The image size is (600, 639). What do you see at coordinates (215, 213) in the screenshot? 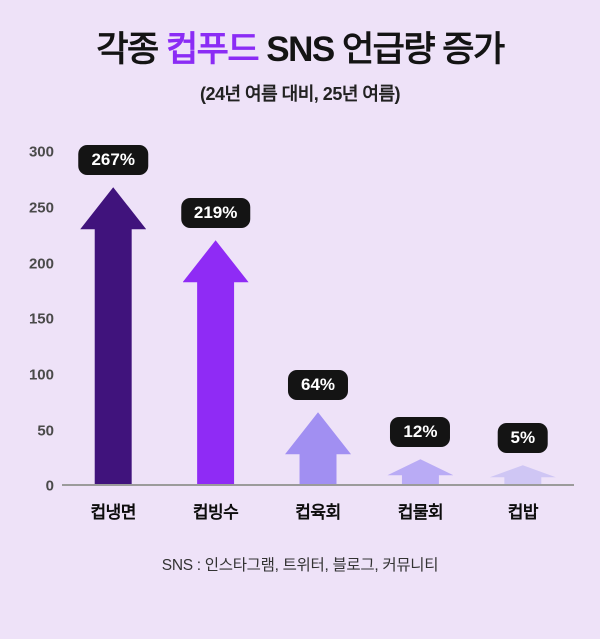
I see `value-label: 219%` at bounding box center [215, 213].